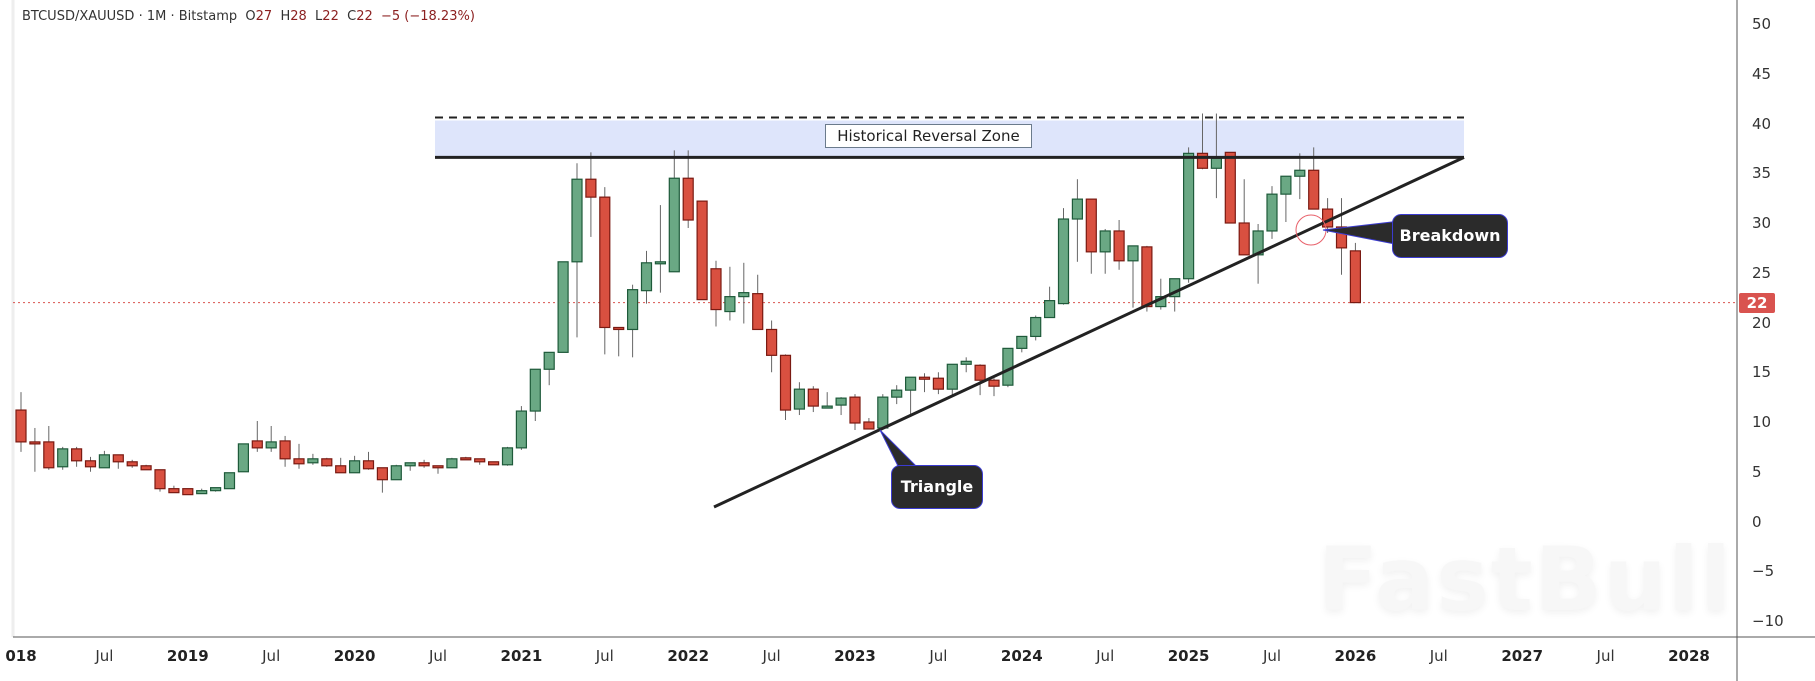  I want to click on close-value: 22, so click(364, 16).